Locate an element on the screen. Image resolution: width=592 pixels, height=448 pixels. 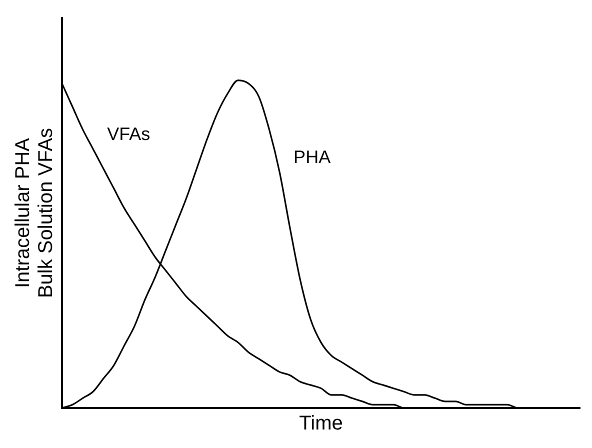
y-axis-title: Intracellular PHA Bulk Solution VFAs is located at coordinates (35, 213).